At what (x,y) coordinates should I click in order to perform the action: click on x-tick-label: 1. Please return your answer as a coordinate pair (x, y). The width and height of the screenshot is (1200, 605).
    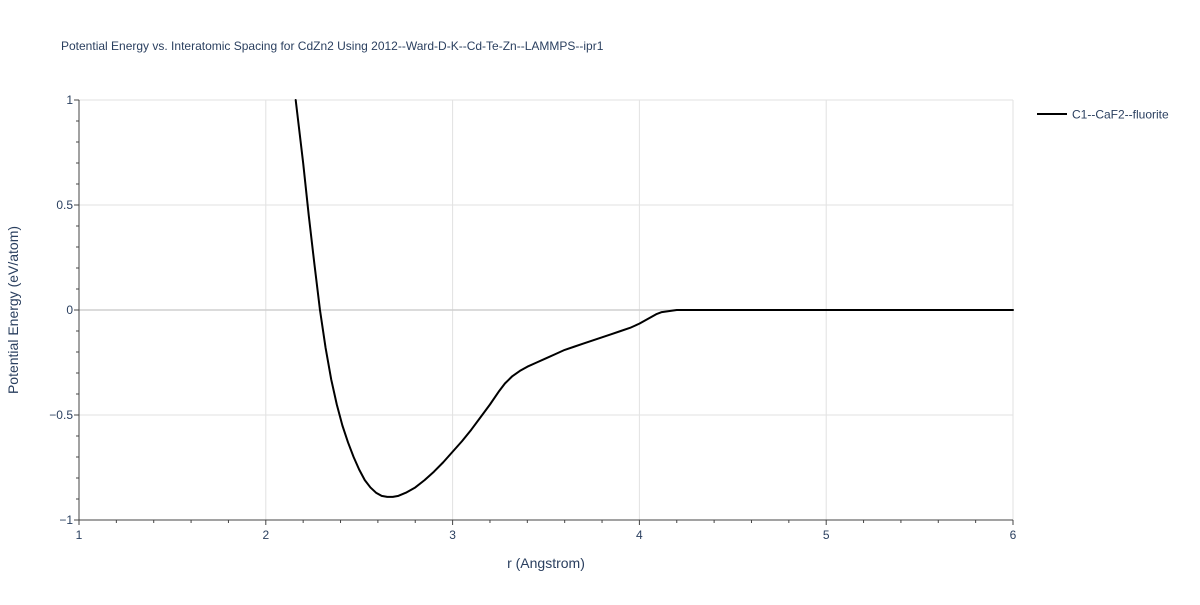
    Looking at the image, I should click on (79, 535).